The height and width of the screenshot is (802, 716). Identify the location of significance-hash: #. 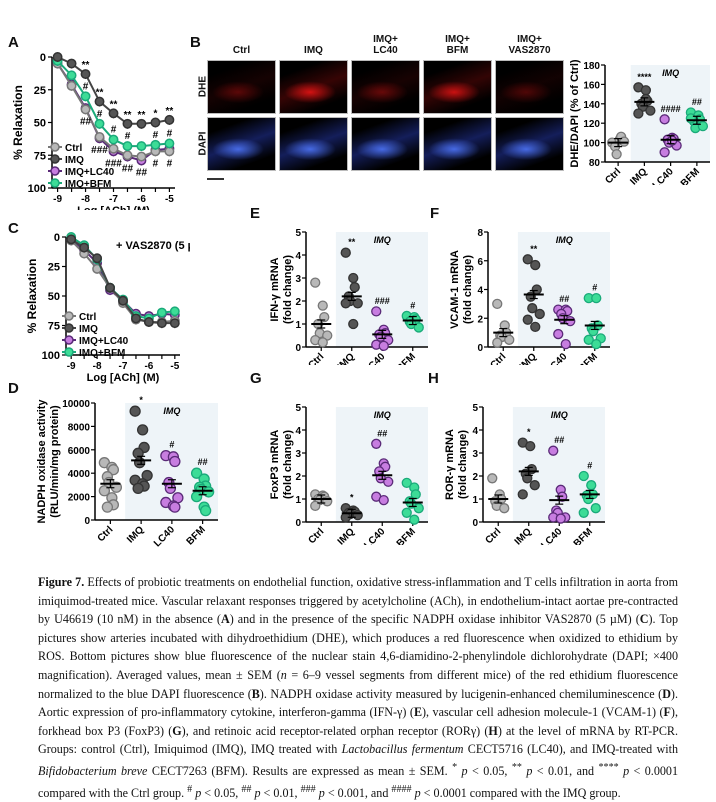
(100, 114).